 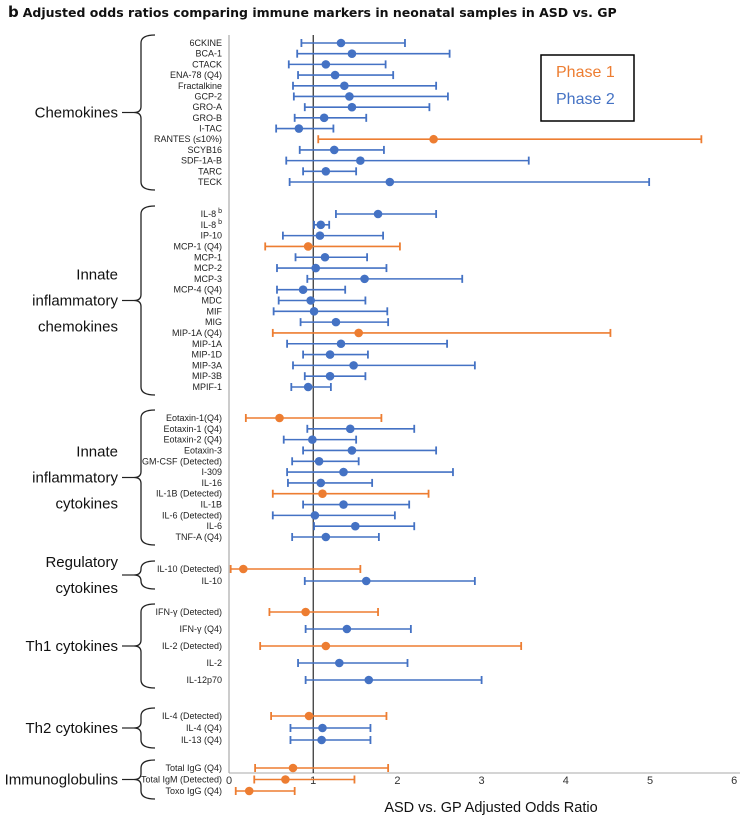 What do you see at coordinates (296, 629) in the screenshot?
I see `forest-row: IFN-γ (Q4)` at bounding box center [296, 629].